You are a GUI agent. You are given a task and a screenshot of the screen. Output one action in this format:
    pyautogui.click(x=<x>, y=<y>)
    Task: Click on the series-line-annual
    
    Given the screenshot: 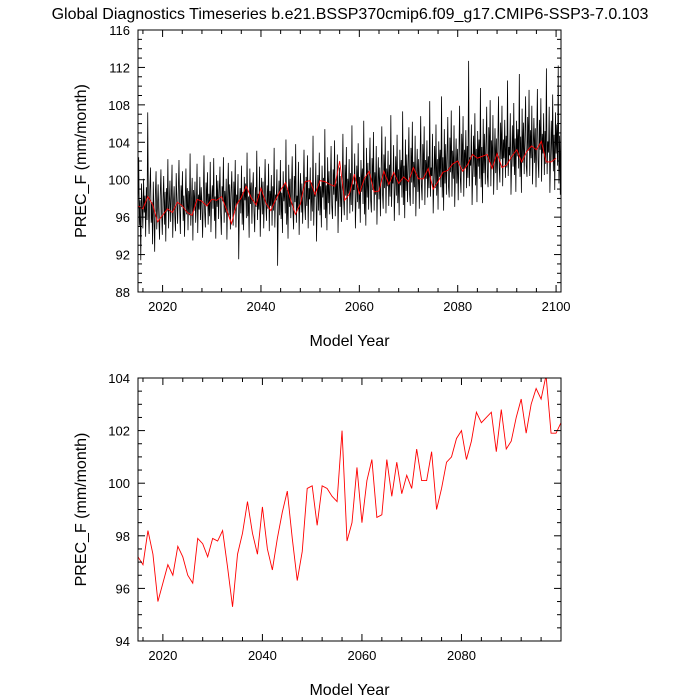 What is the action you would take?
    pyautogui.click(x=347, y=183)
    